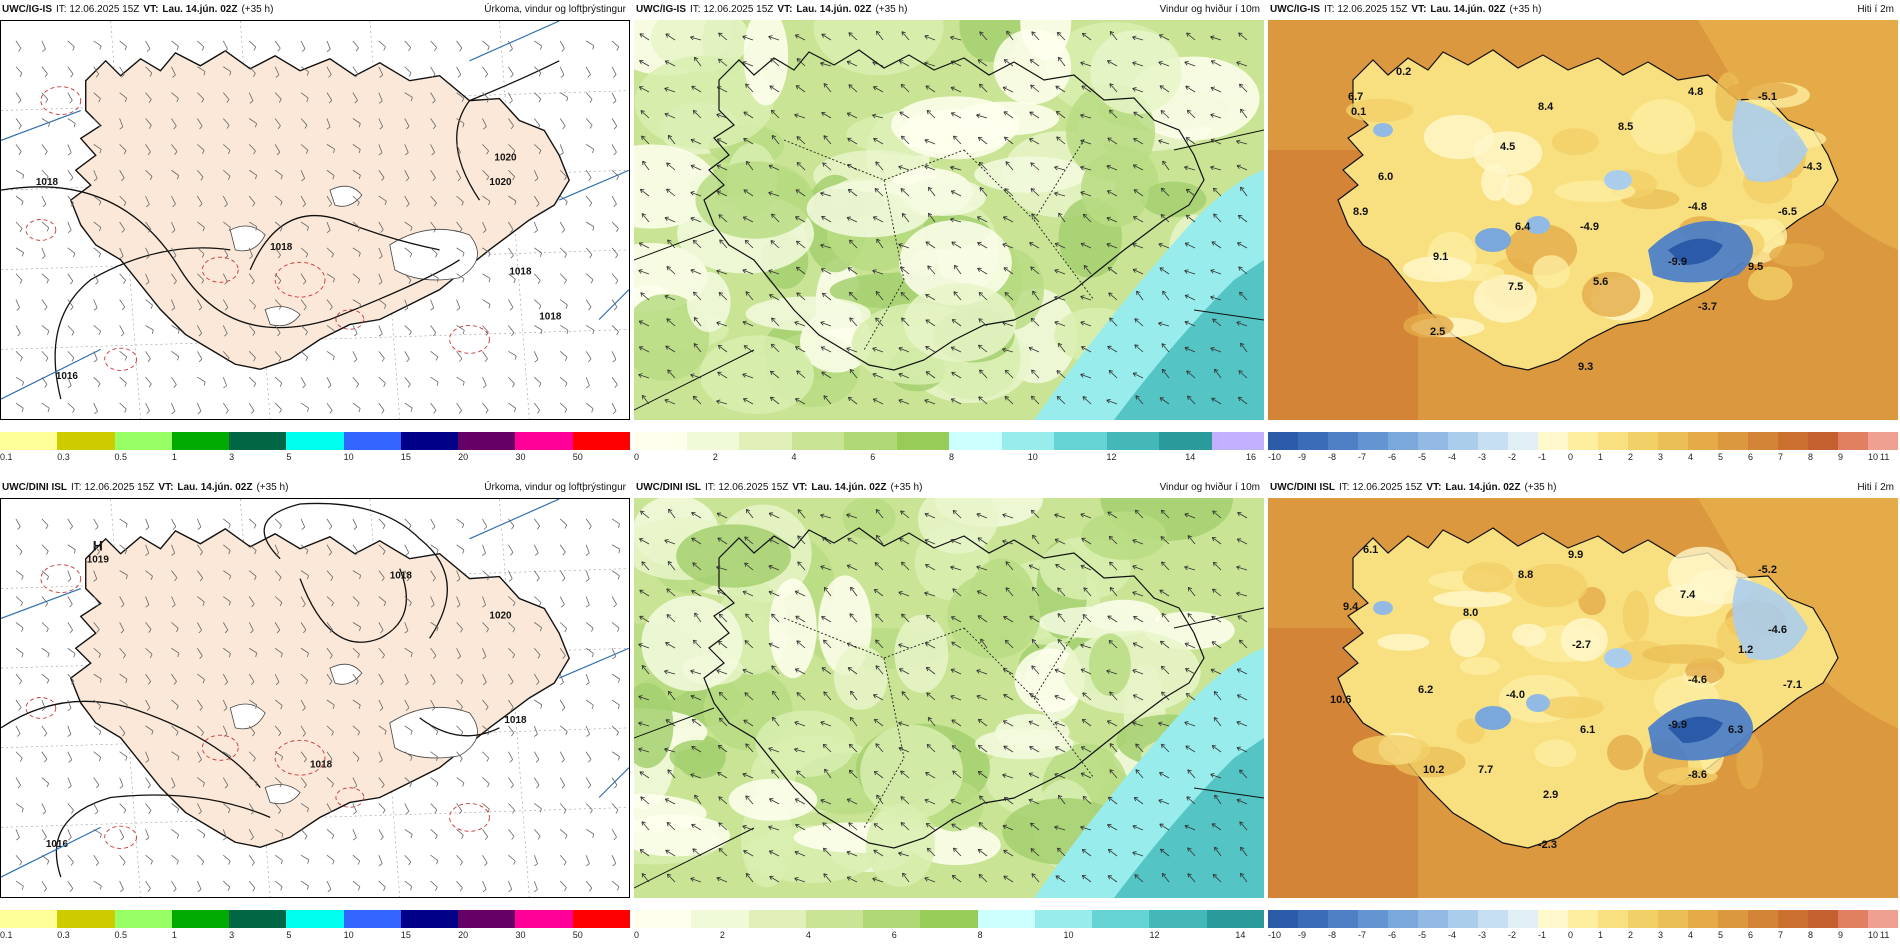 This screenshot has width=1900, height=950. Describe the element at coordinates (949, 458) in the screenshot. I see `color-scale-ticks: 0 2 4 6 8 10 12 14 16` at that location.